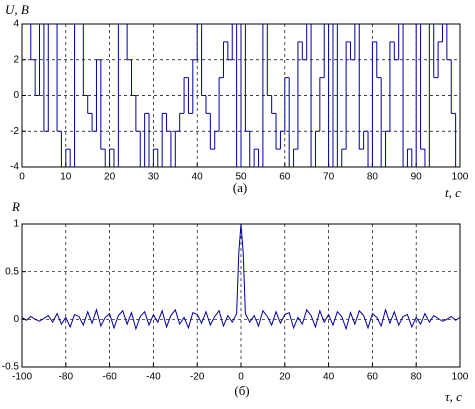 Image resolution: width=475 pixels, height=409 pixels. I want to click on y-tick-label: -2, so click(14, 131).